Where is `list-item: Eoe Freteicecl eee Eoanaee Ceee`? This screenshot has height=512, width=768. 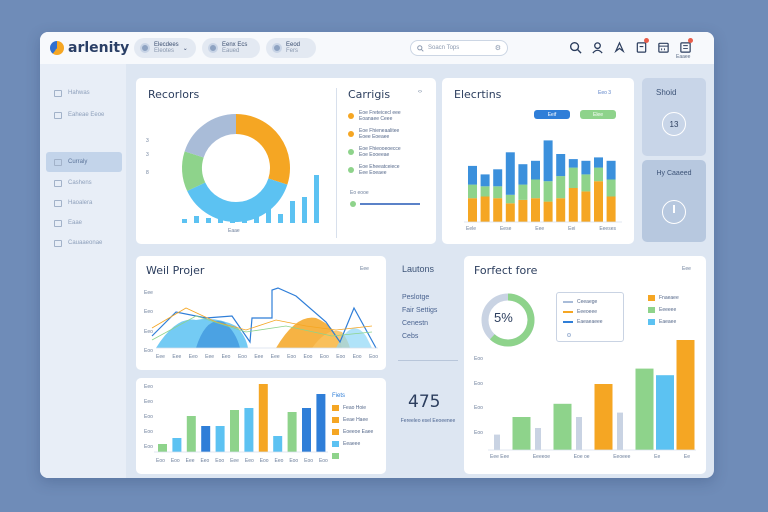
list-item: Eoe Freteicecl eee Eoanaee Ceee is located at coordinates (374, 116).